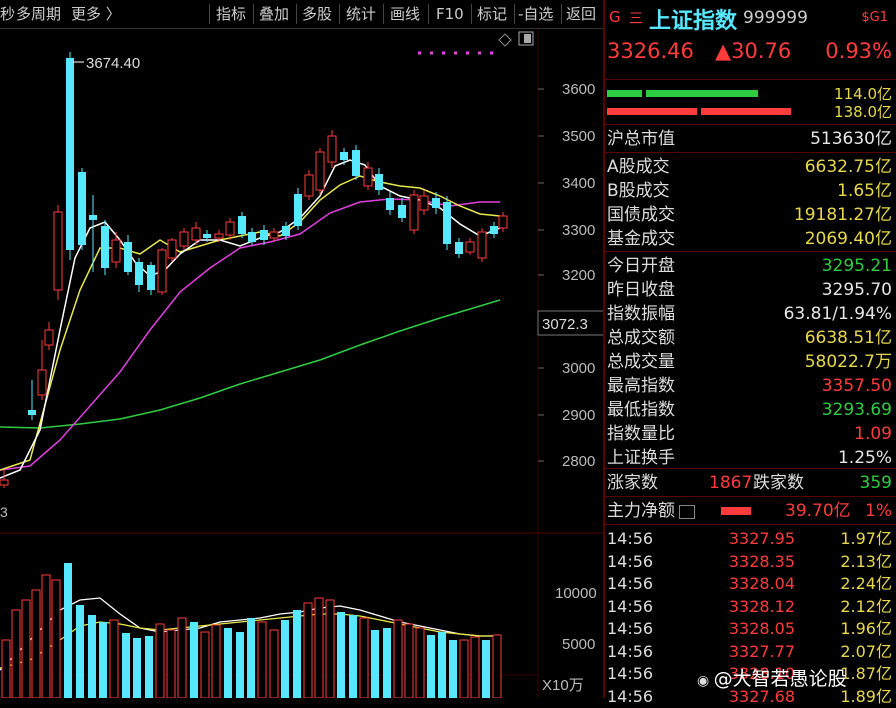  I want to click on tick-price: 3328.35, so click(761, 561).